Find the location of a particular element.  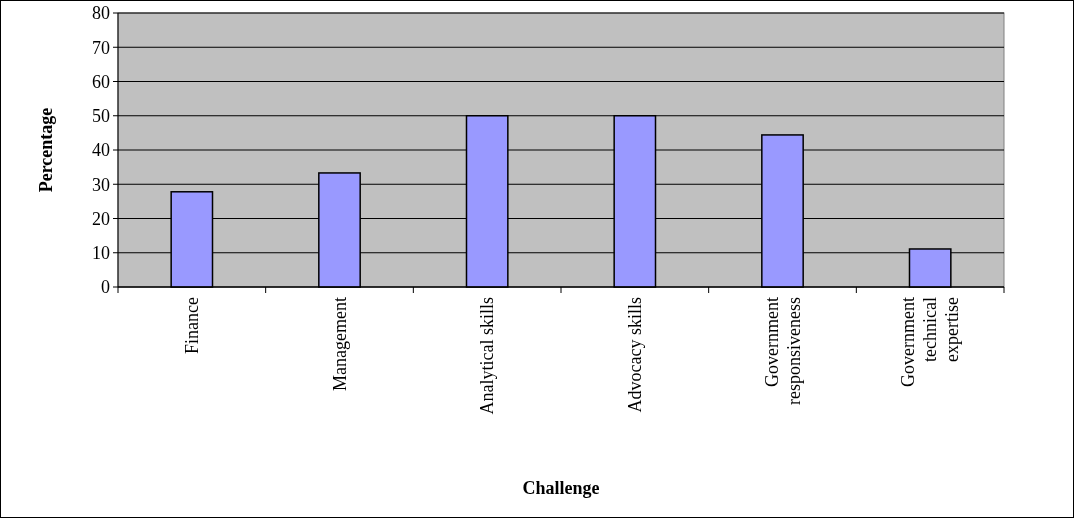

x-tick-label: Government technical expertise is located at coordinates (930, 341).